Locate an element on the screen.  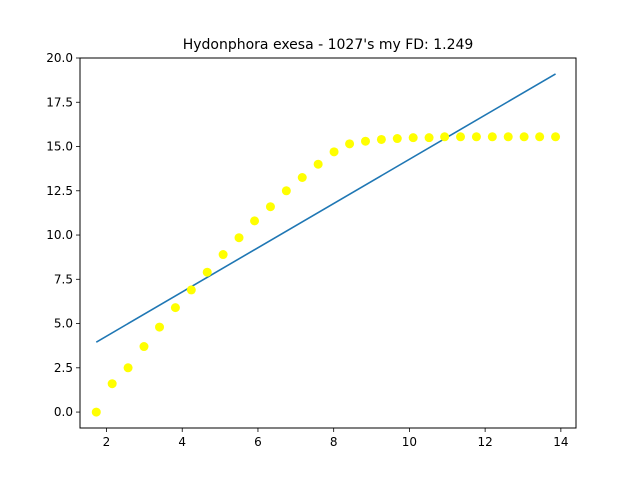
x-tick-label: 12 is located at coordinates (484, 442).